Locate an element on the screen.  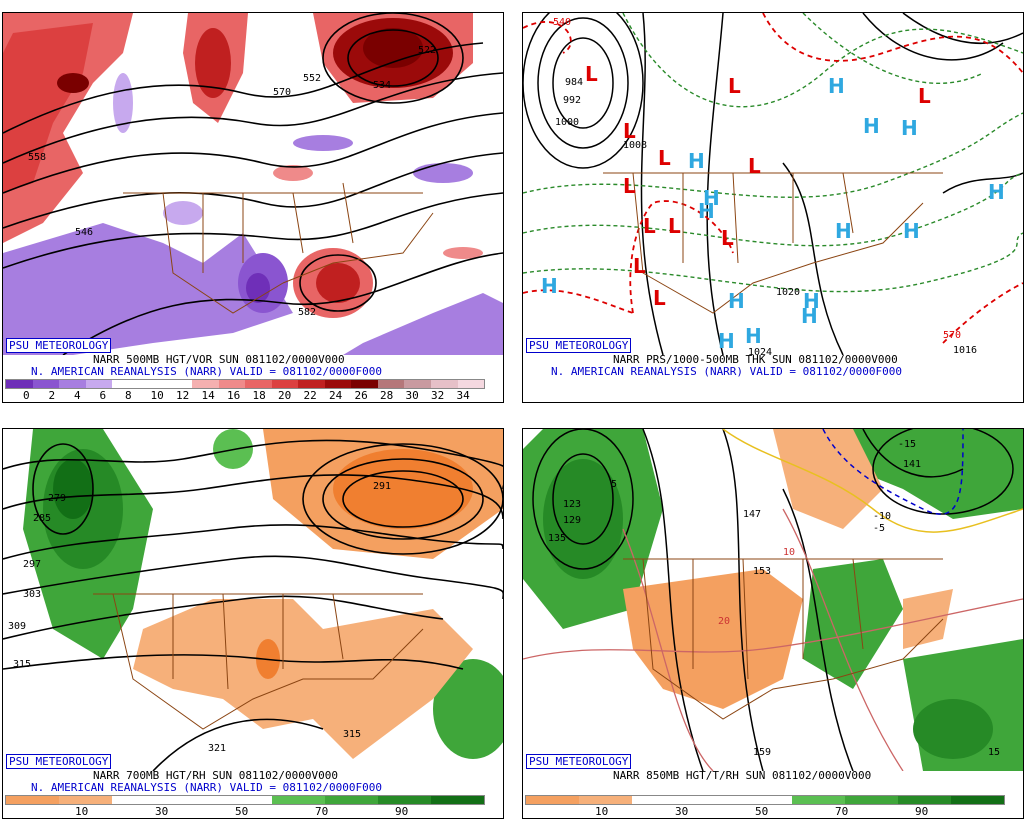
scale-label: 2 is located at coordinates (52, 395).